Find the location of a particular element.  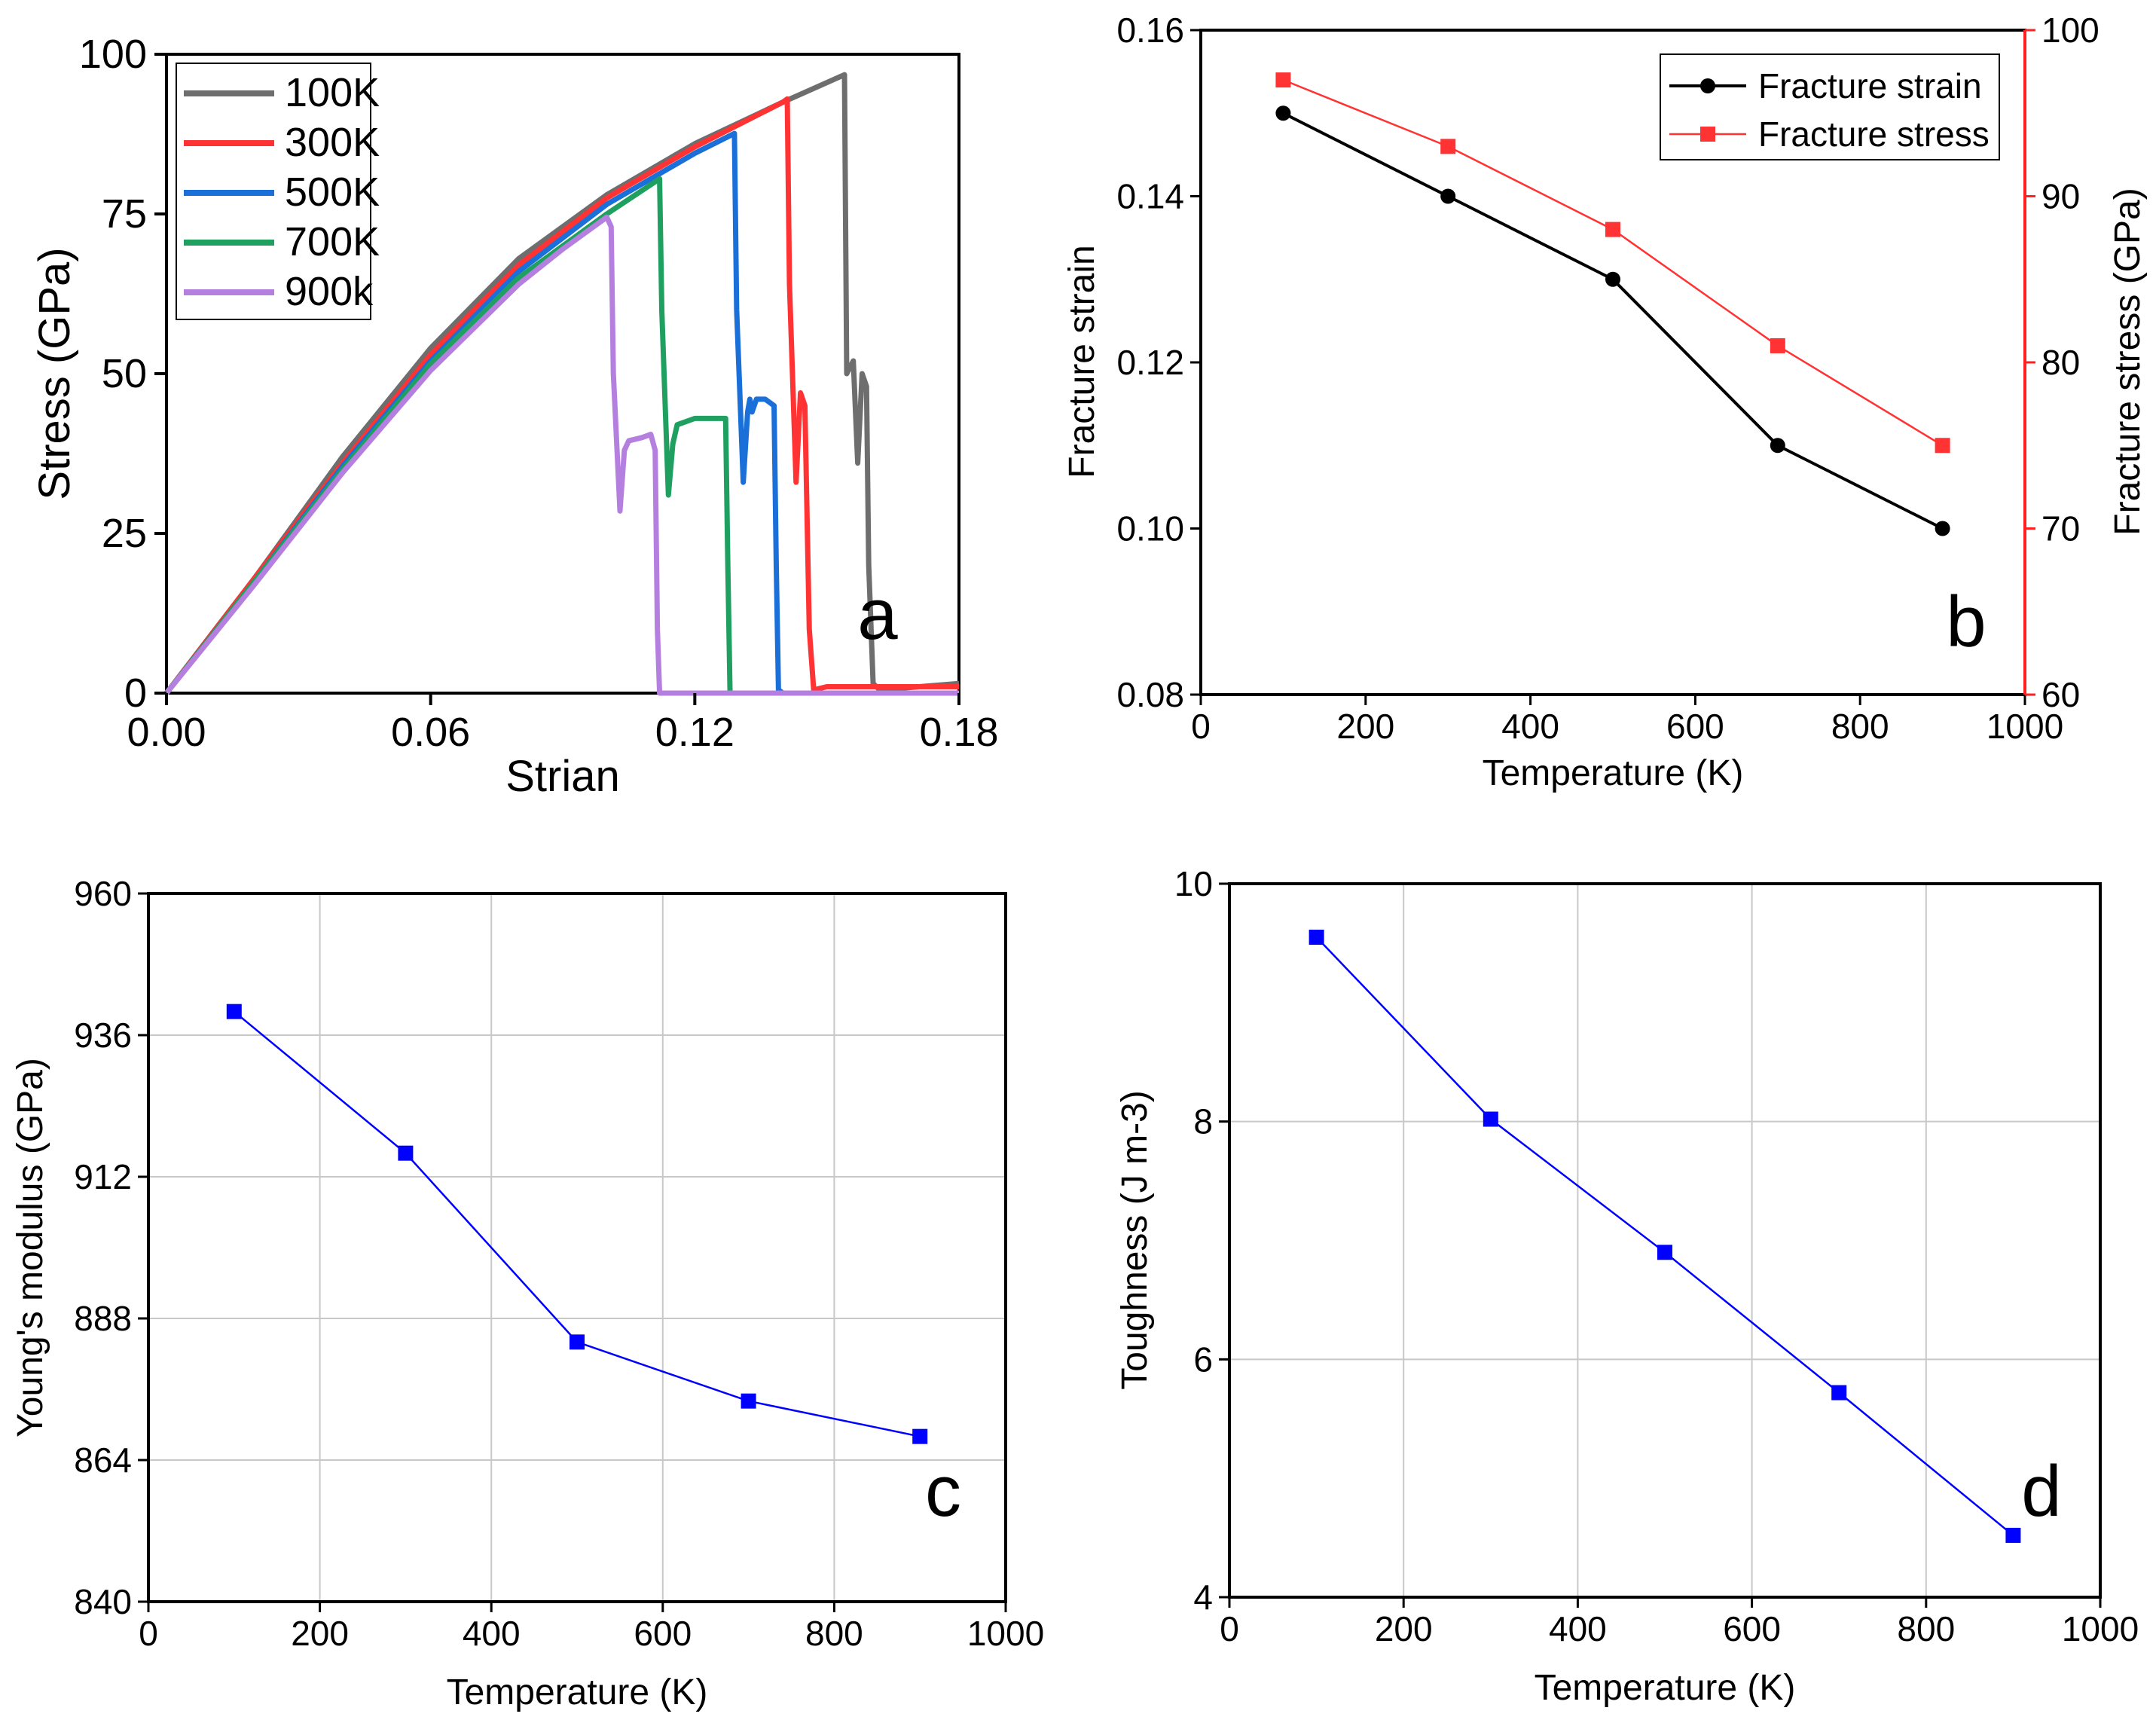

panel-a-x-tick-label: 0.06 is located at coordinates (430, 732).